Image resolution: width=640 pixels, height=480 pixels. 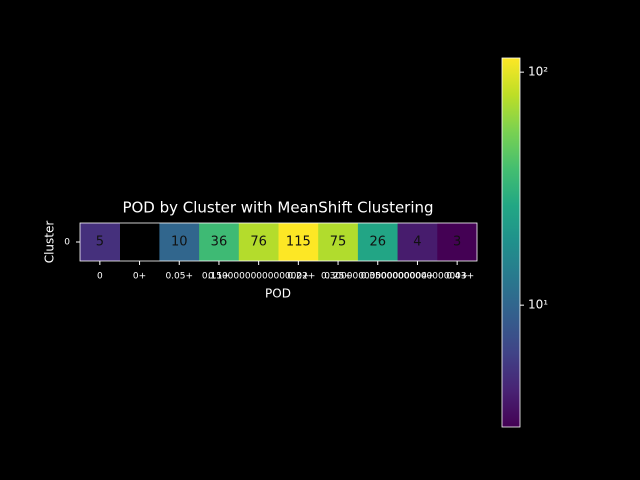 What do you see at coordinates (538, 305) in the screenshot?
I see `colorbar-tick-label: 10¹` at bounding box center [538, 305].